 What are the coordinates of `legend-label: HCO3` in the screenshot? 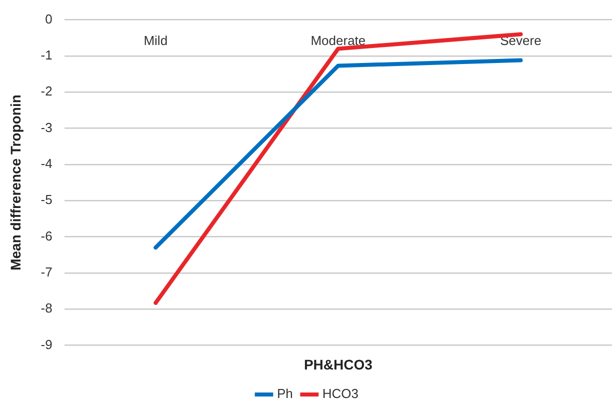 It's located at (340, 394).